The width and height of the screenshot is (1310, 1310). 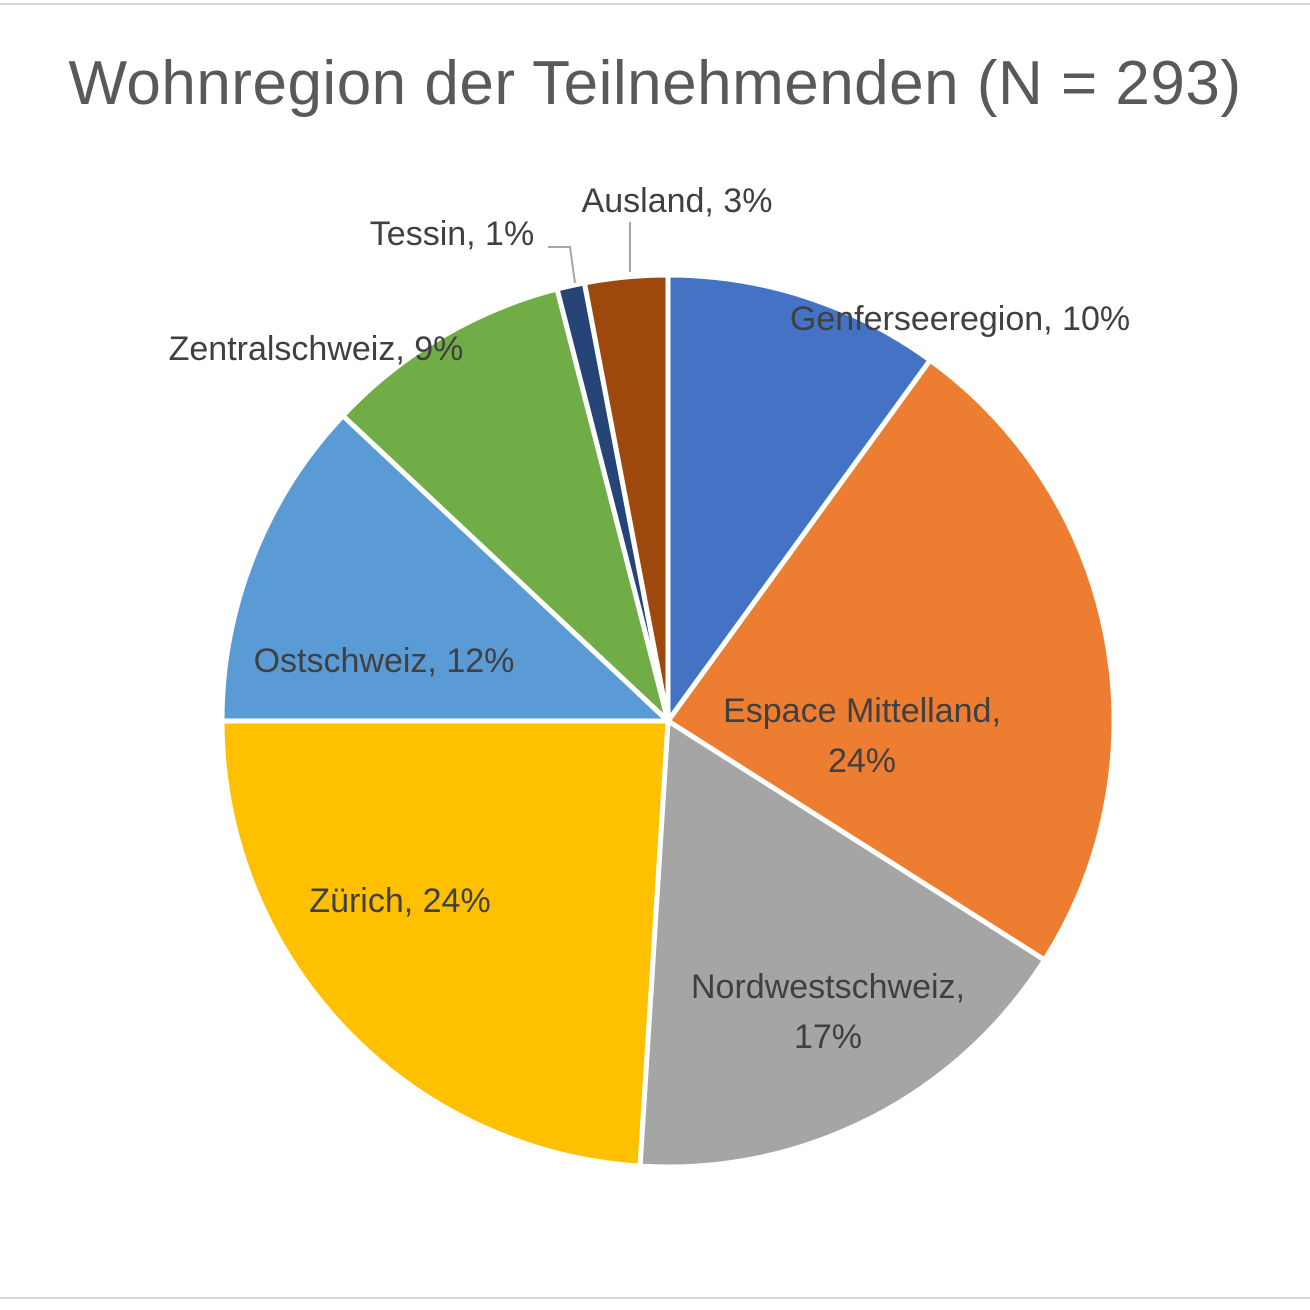 What do you see at coordinates (655, 1298) in the screenshot?
I see `chart-frame-bottom-border` at bounding box center [655, 1298].